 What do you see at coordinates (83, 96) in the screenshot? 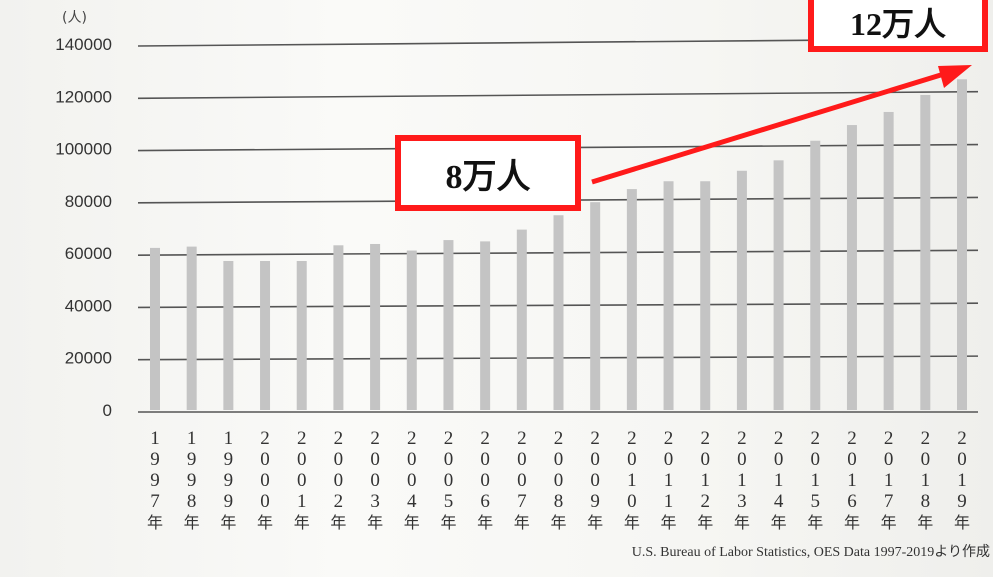
I see `y-tick-label: 120000` at bounding box center [83, 96].